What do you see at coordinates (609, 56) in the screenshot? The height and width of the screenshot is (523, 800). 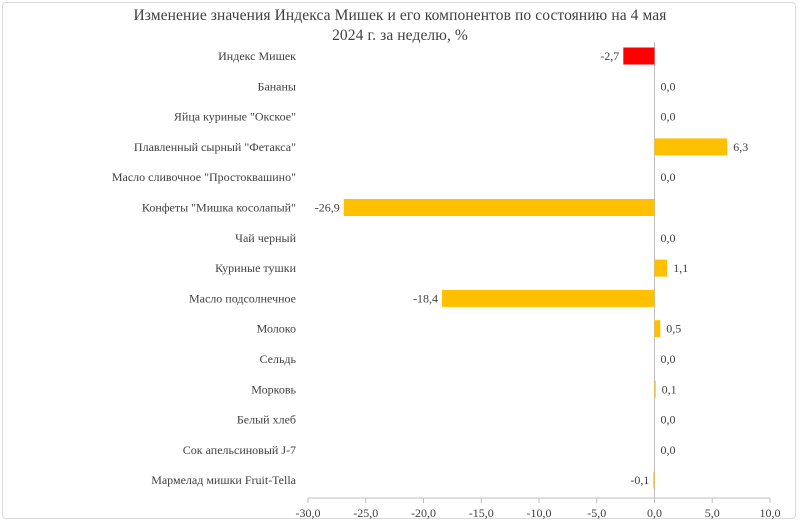 I see `data-label: -2,7` at bounding box center [609, 56].